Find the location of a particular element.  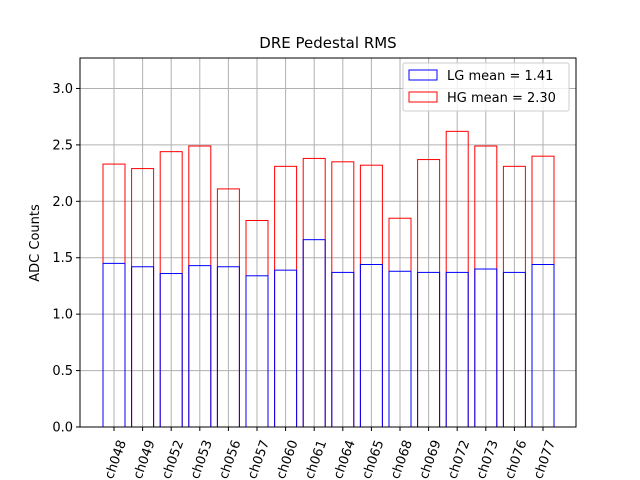

y-tick-label: 3.0 is located at coordinates (62, 89).